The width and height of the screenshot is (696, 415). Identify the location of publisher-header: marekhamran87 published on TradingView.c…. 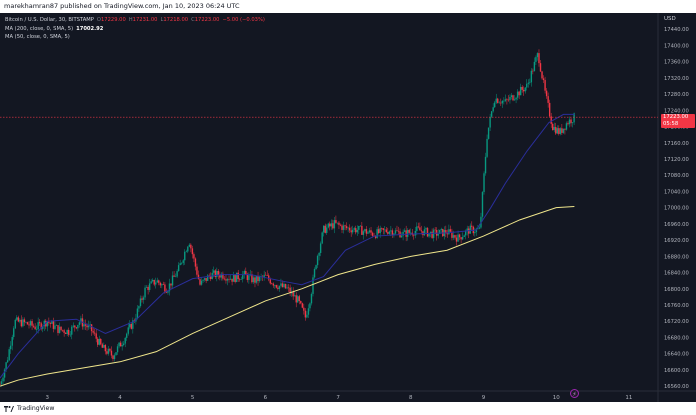
(348, 6).